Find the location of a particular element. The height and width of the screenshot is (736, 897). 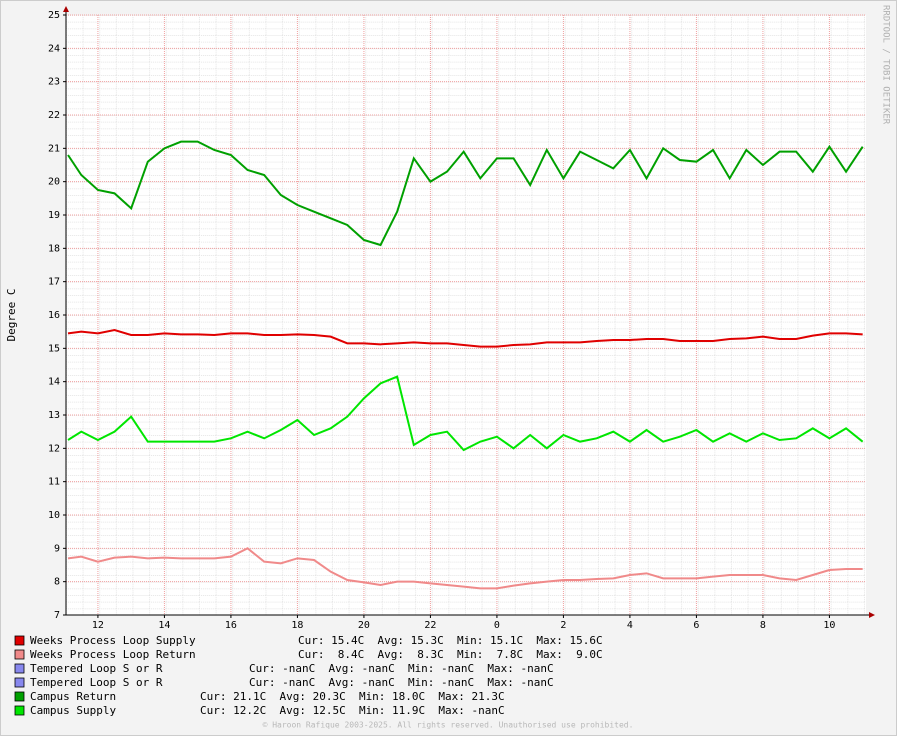

x-arrow is located at coordinates (872, 615).